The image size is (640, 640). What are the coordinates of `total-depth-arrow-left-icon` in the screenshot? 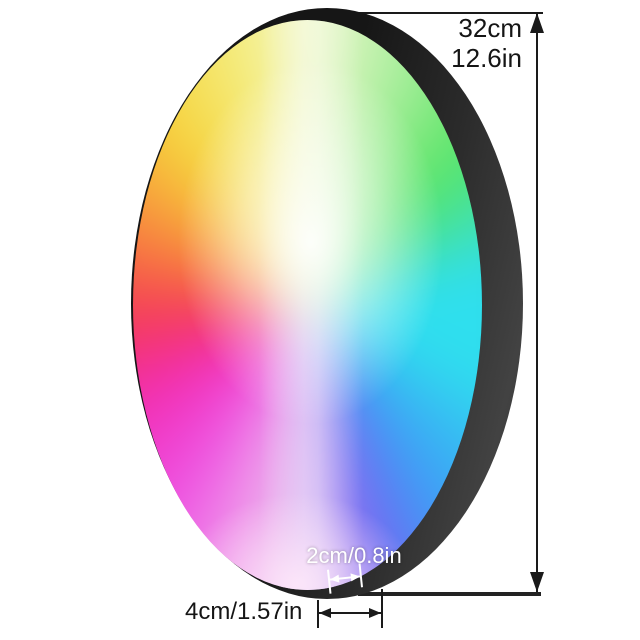 It's located at (325, 613).